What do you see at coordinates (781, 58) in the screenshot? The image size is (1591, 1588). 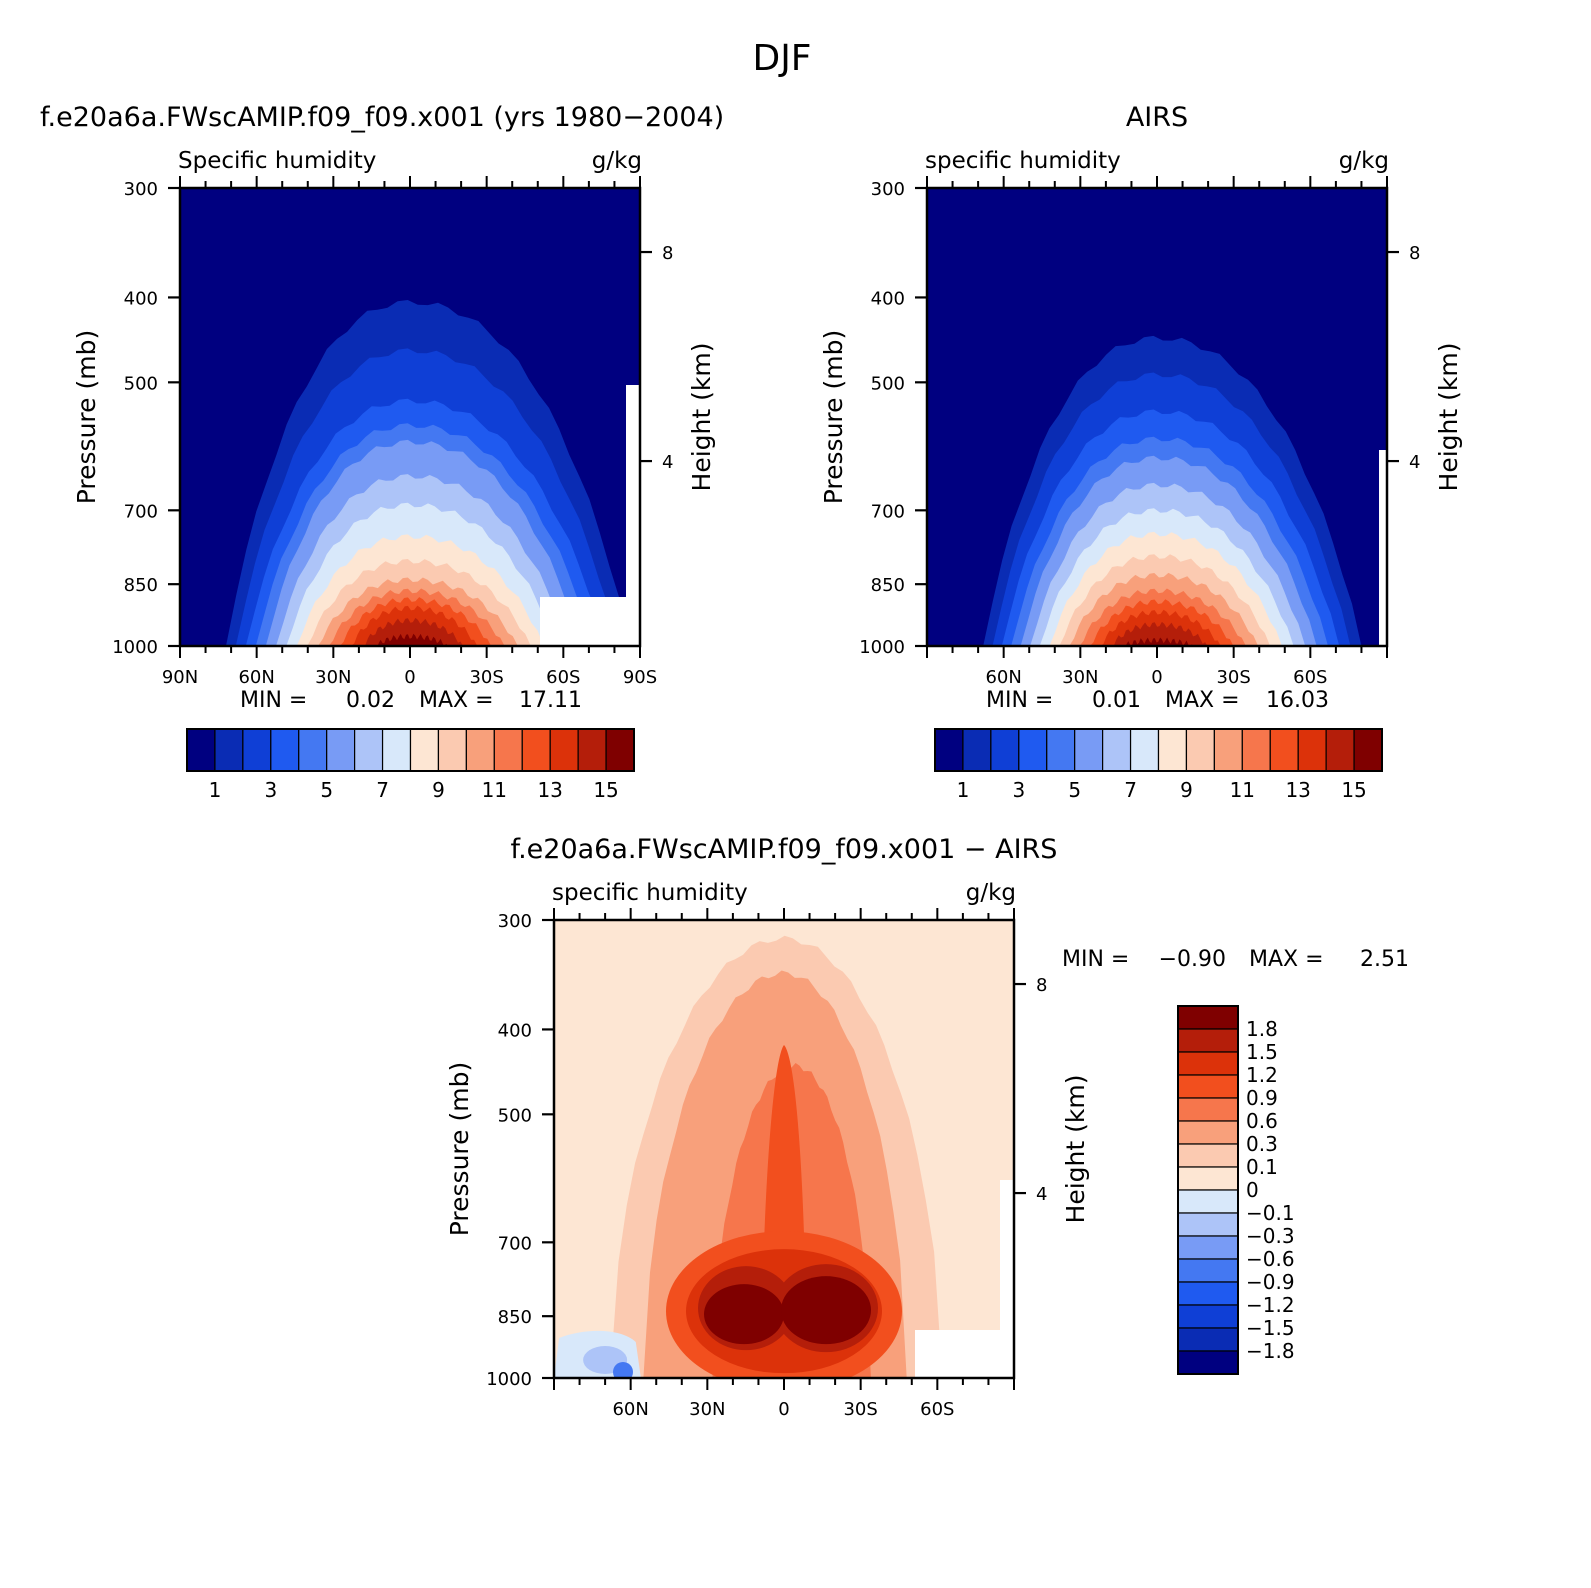 I see `page-title: DJF` at bounding box center [781, 58].